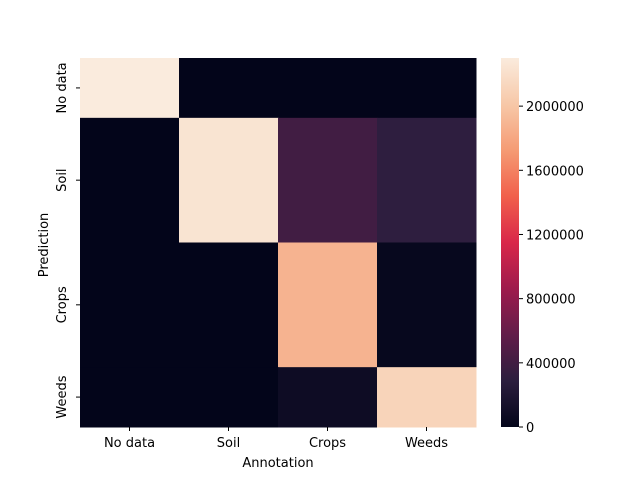 The width and height of the screenshot is (640, 480). I want to click on colorbar-tick-label: 400000, so click(551, 364).